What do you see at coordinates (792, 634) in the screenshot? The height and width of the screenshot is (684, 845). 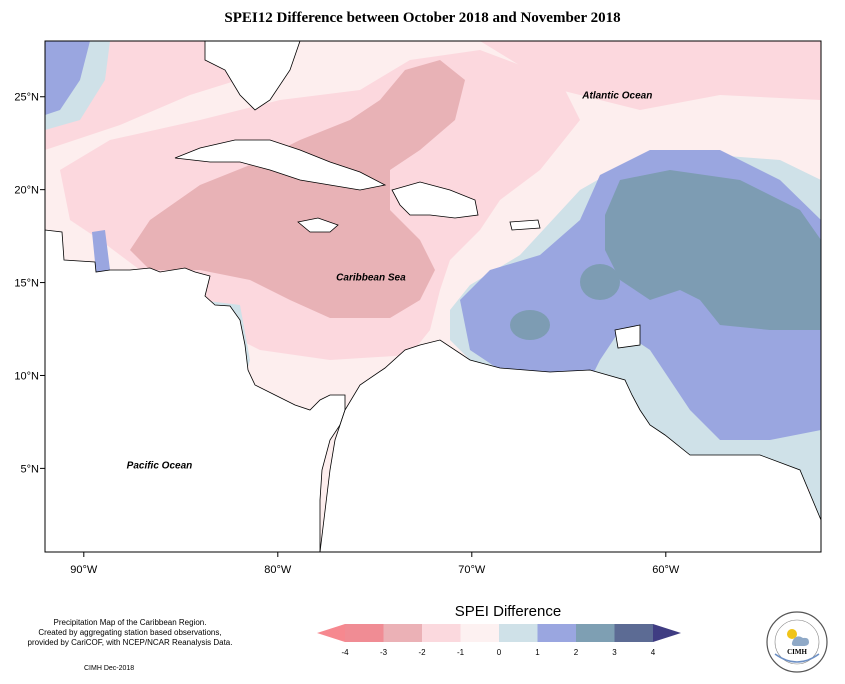 I see `sun-icon` at bounding box center [792, 634].